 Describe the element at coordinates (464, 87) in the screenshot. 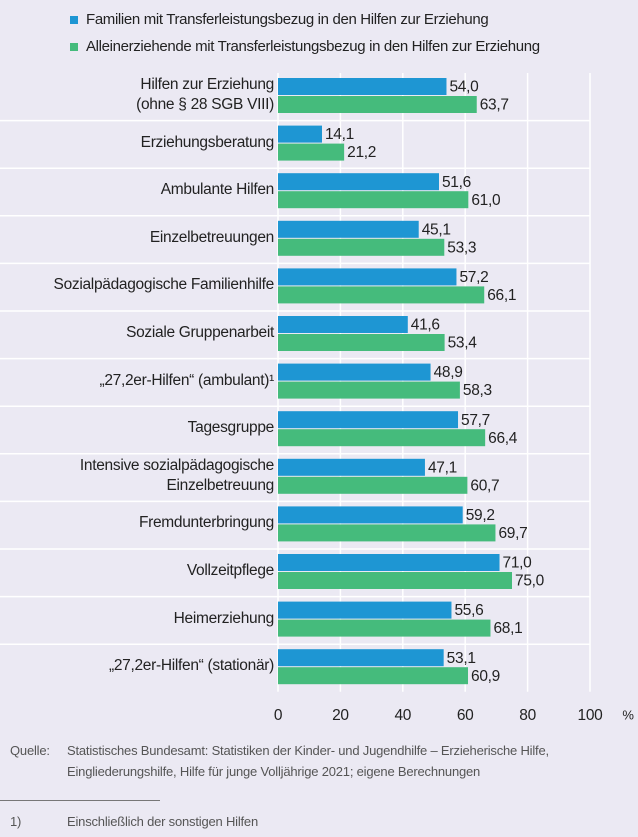

I see `value-label: 54,0` at that location.